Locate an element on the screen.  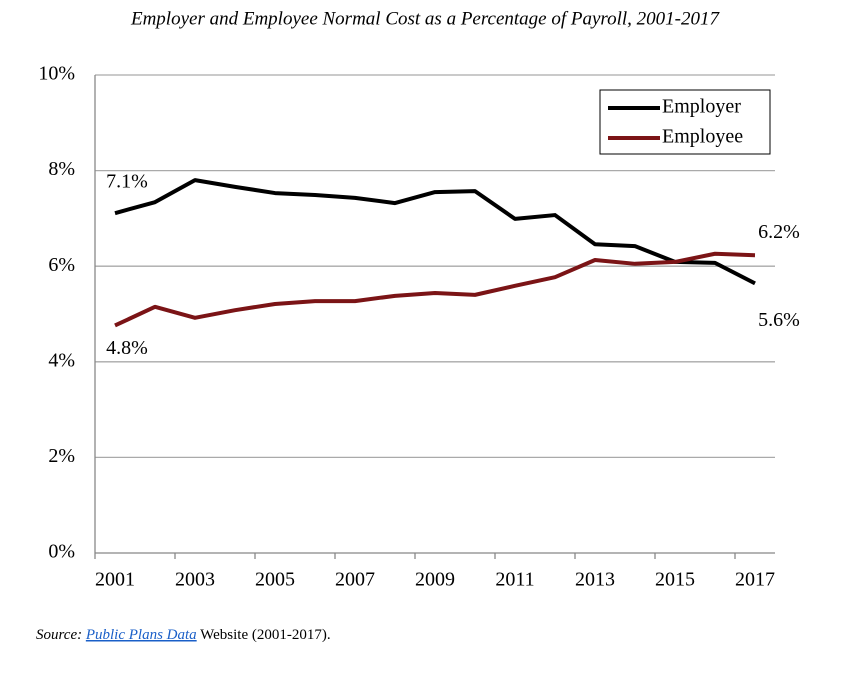
source-suffix: Website (2001-2017). is located at coordinates (265, 635).